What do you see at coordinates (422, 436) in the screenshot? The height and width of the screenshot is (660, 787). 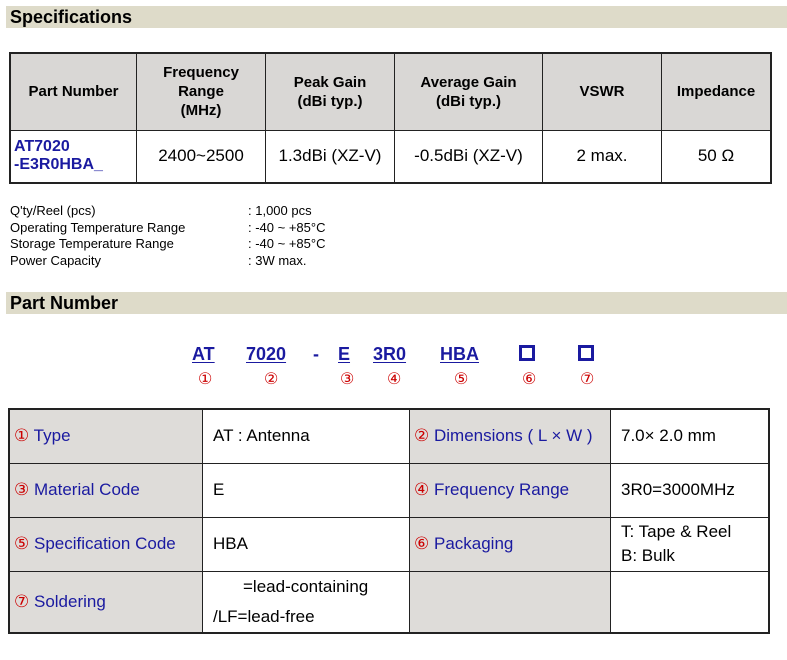 I see `number-marker: ②` at bounding box center [422, 436].